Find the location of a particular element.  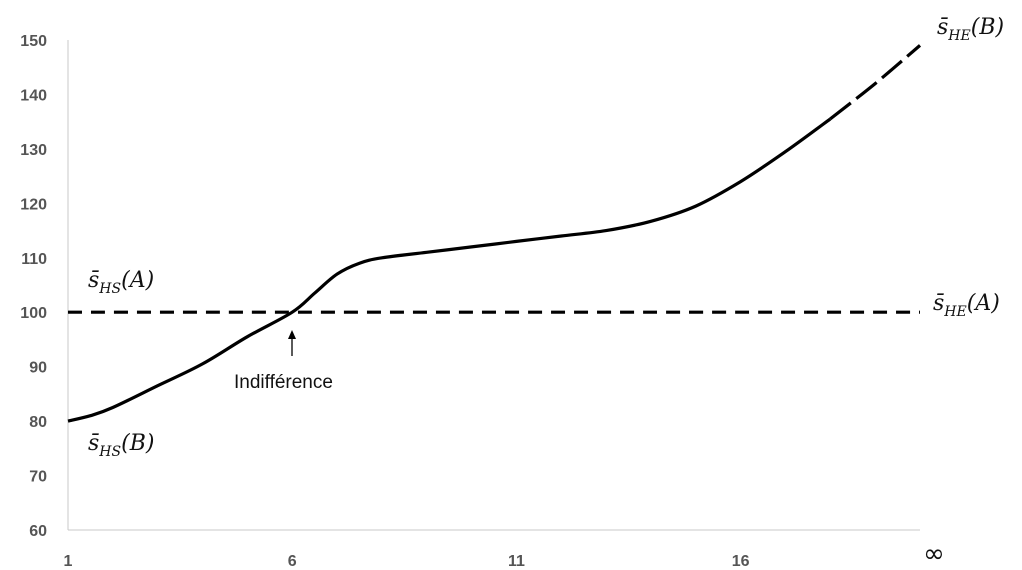

label-shs-a: s̄HS(A) is located at coordinates (121, 282).